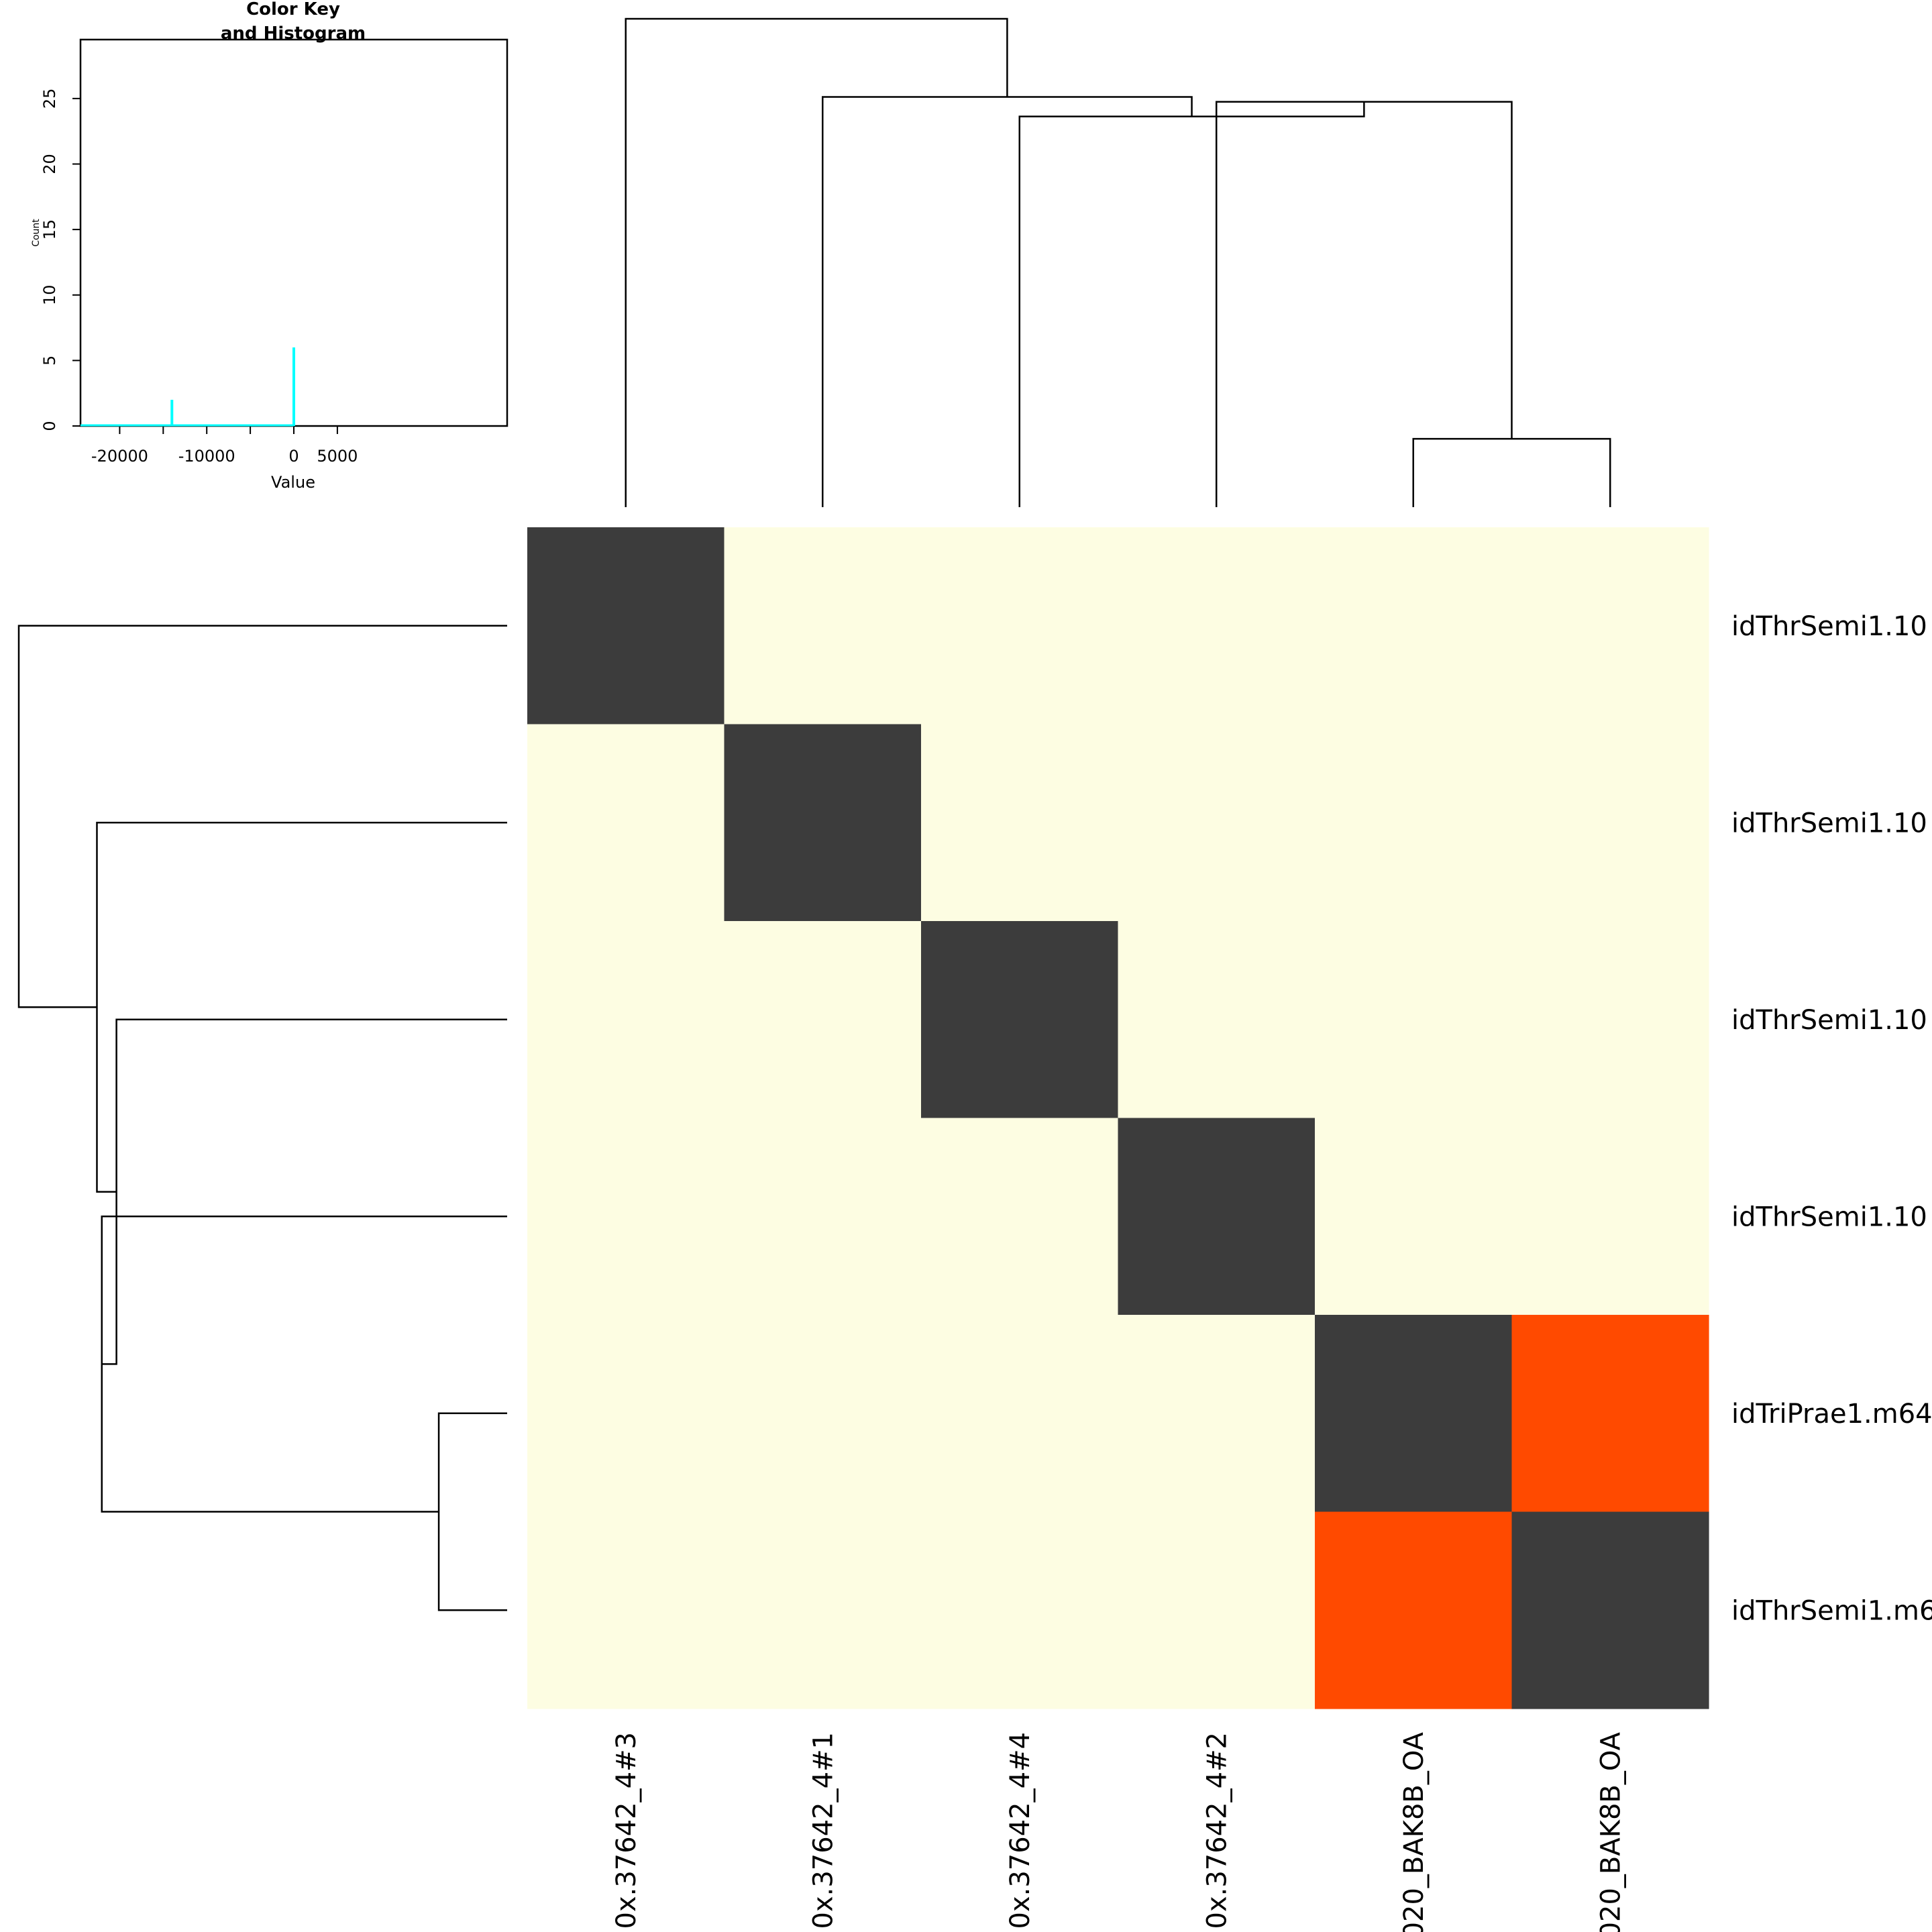 Image resolution: width=1932 pixels, height=1932 pixels. What do you see at coordinates (60, 260) in the screenshot?
I see `color-key-y-axis: 0 5 10 15 20 25` at bounding box center [60, 260].